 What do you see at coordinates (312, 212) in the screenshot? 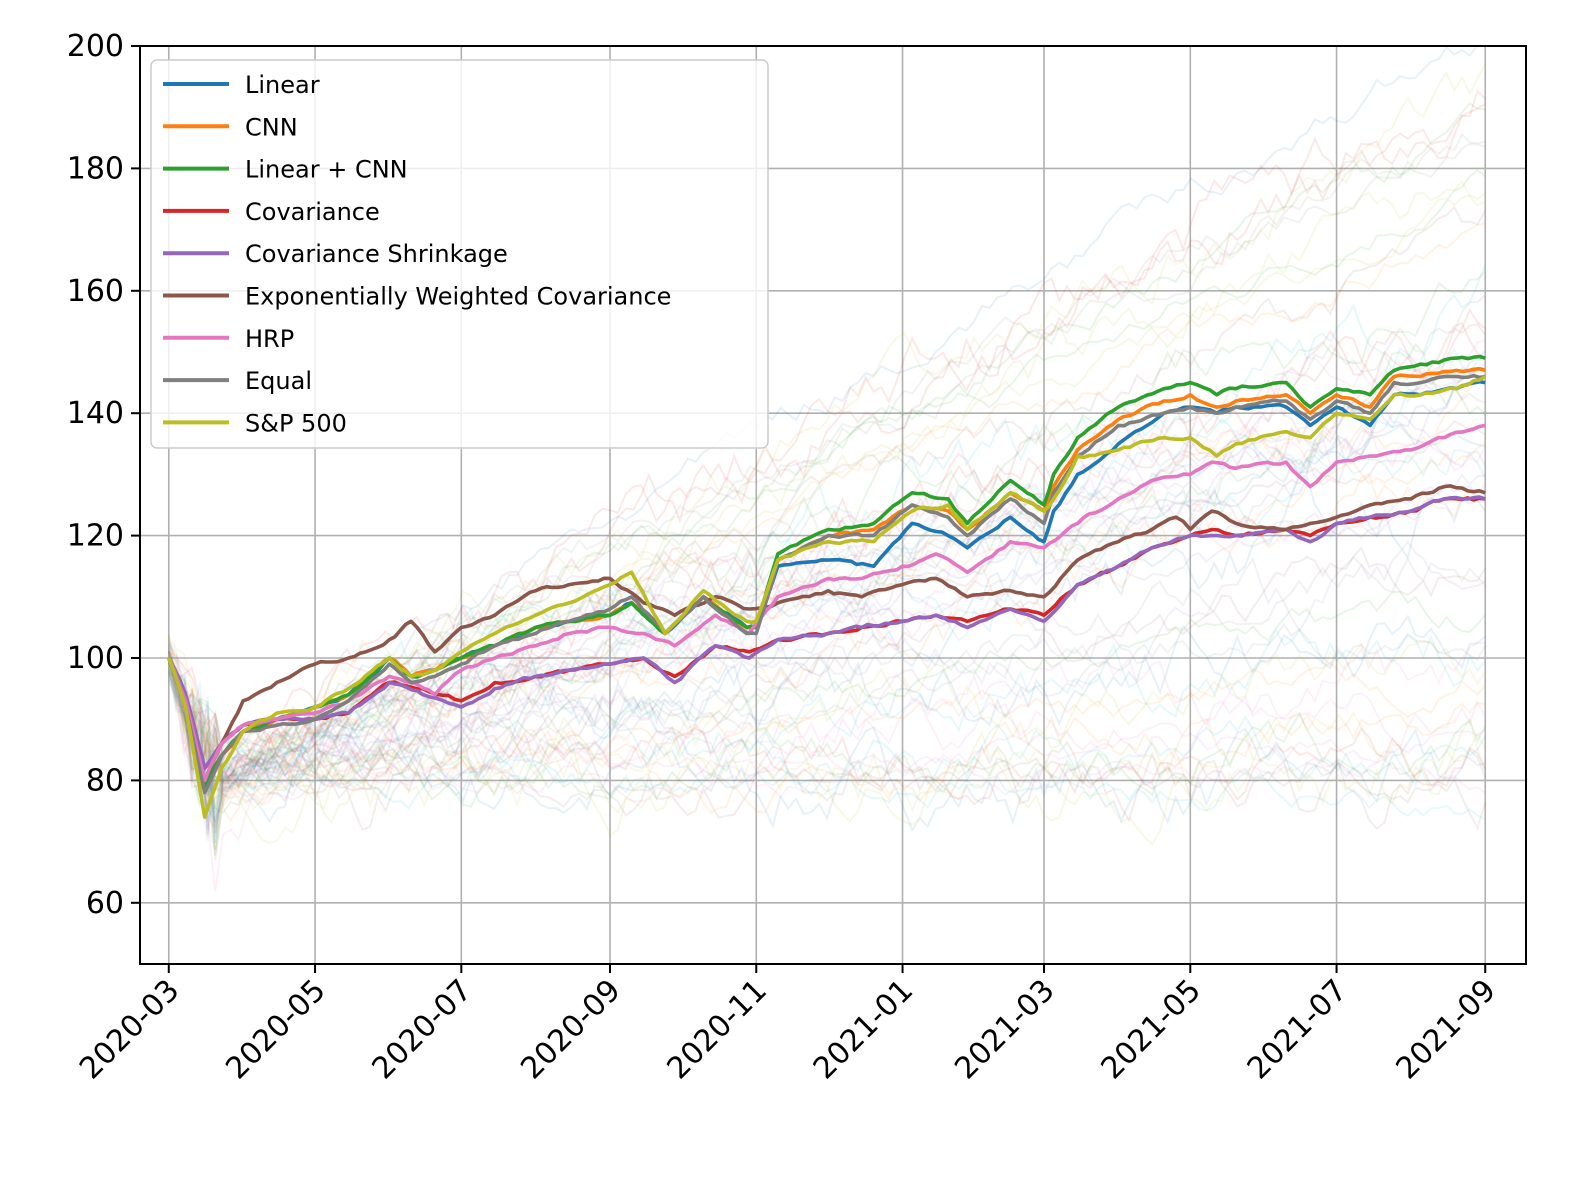
I see `legend-entry-label: Covariance` at bounding box center [312, 212].